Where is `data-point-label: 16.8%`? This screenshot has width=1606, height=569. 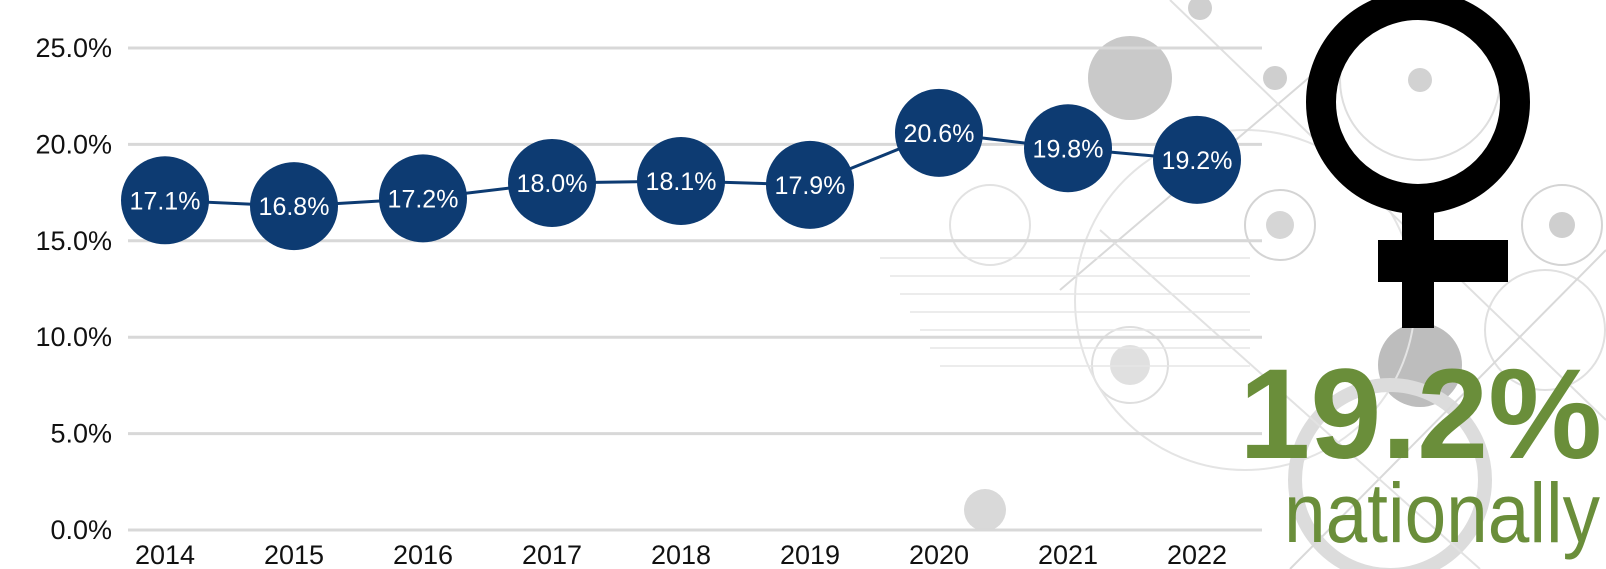 data-point-label: 16.8% is located at coordinates (294, 207).